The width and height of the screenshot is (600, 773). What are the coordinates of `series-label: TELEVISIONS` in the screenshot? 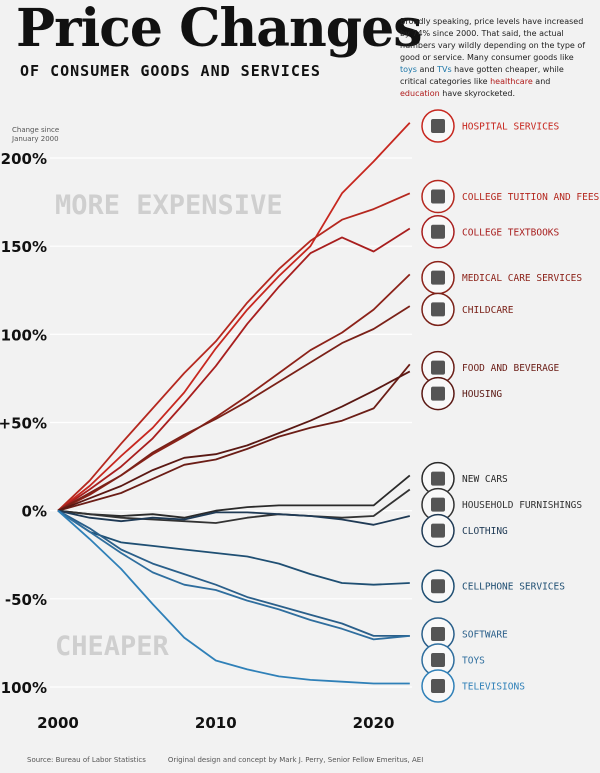 It's located at (493, 687).